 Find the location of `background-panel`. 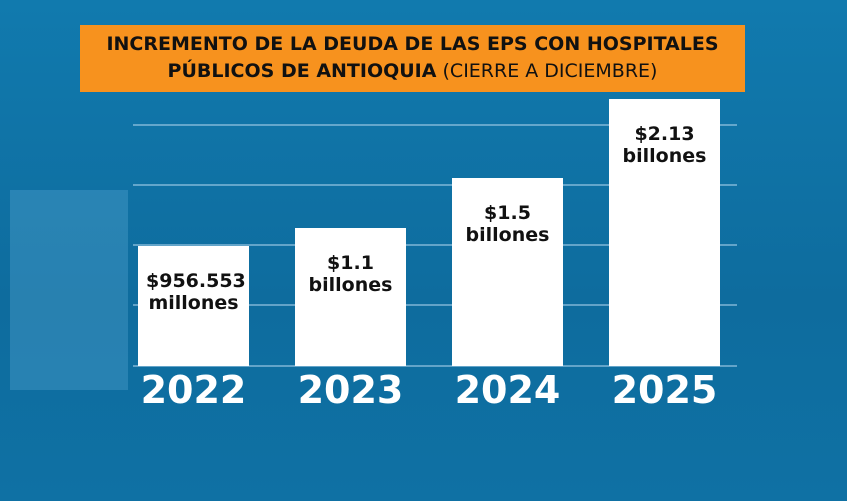

background-panel is located at coordinates (69, 290).